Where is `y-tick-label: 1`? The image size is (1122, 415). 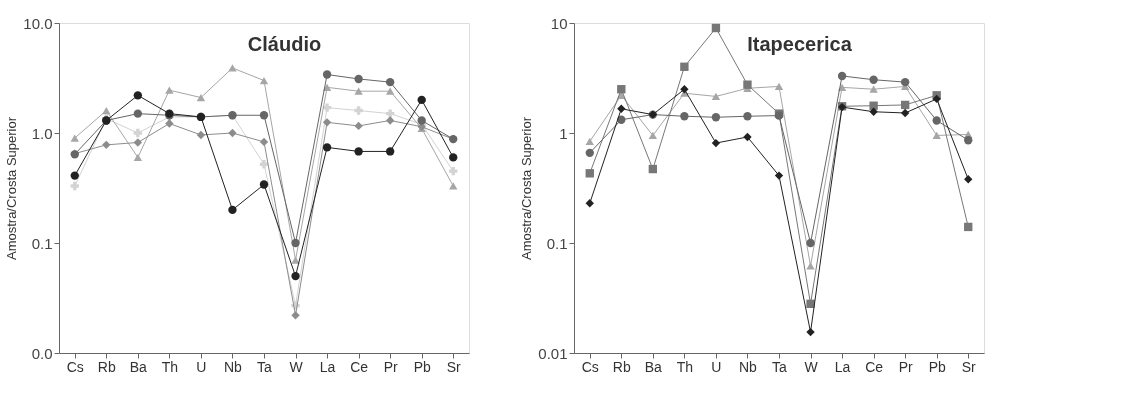
y-tick-label: 1 is located at coordinates (563, 133).